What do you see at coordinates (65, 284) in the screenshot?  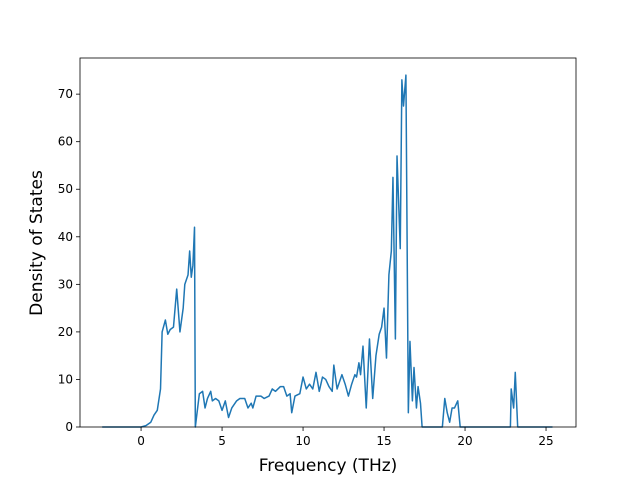 I see `y-tick-label: 30` at bounding box center [65, 284].